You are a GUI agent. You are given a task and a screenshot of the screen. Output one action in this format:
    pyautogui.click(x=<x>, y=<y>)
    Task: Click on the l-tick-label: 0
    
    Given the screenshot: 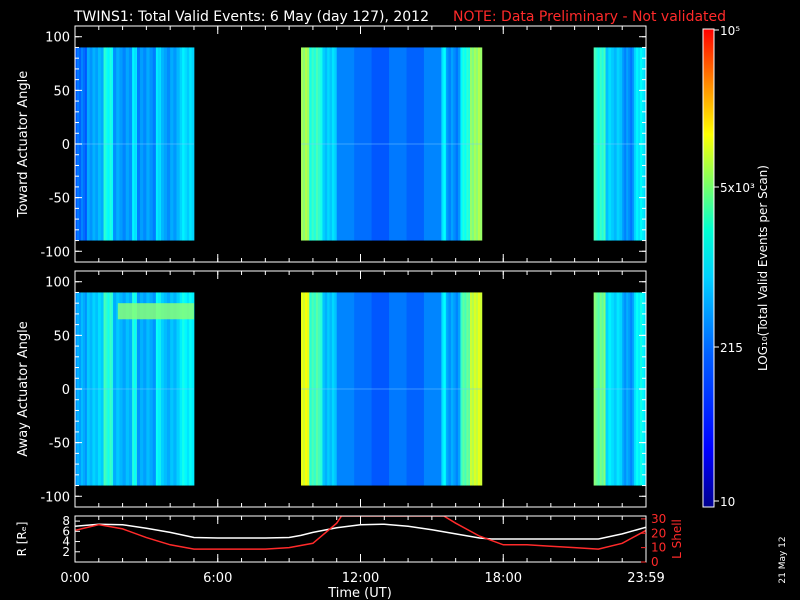 What is the action you would take?
    pyautogui.click(x=655, y=562)
    